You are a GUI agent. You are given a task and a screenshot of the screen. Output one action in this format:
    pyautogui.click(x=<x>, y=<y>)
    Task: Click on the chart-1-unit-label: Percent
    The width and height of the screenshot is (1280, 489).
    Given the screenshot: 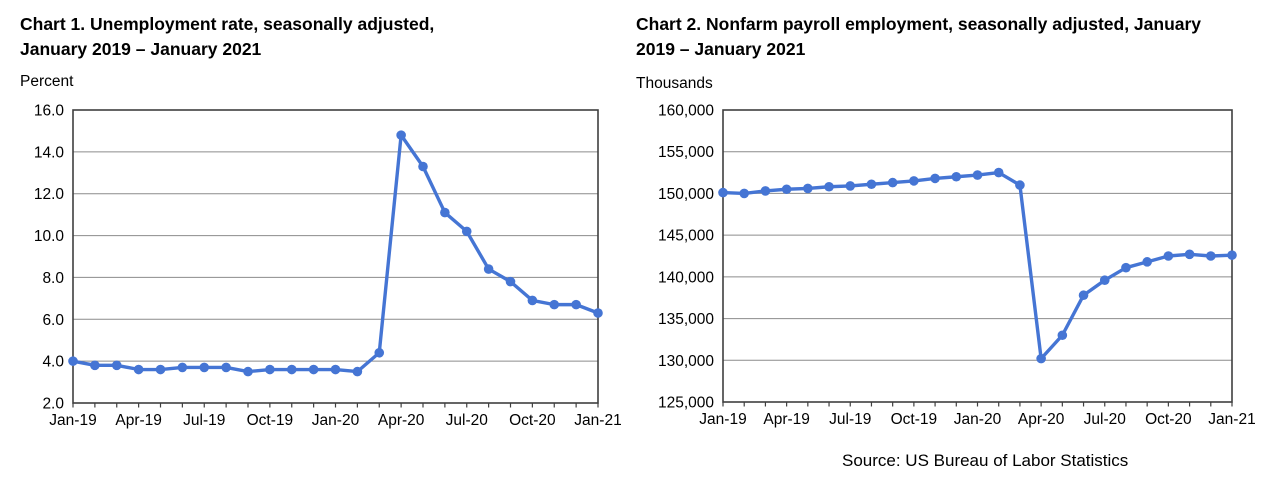 What is the action you would take?
    pyautogui.click(x=47, y=81)
    